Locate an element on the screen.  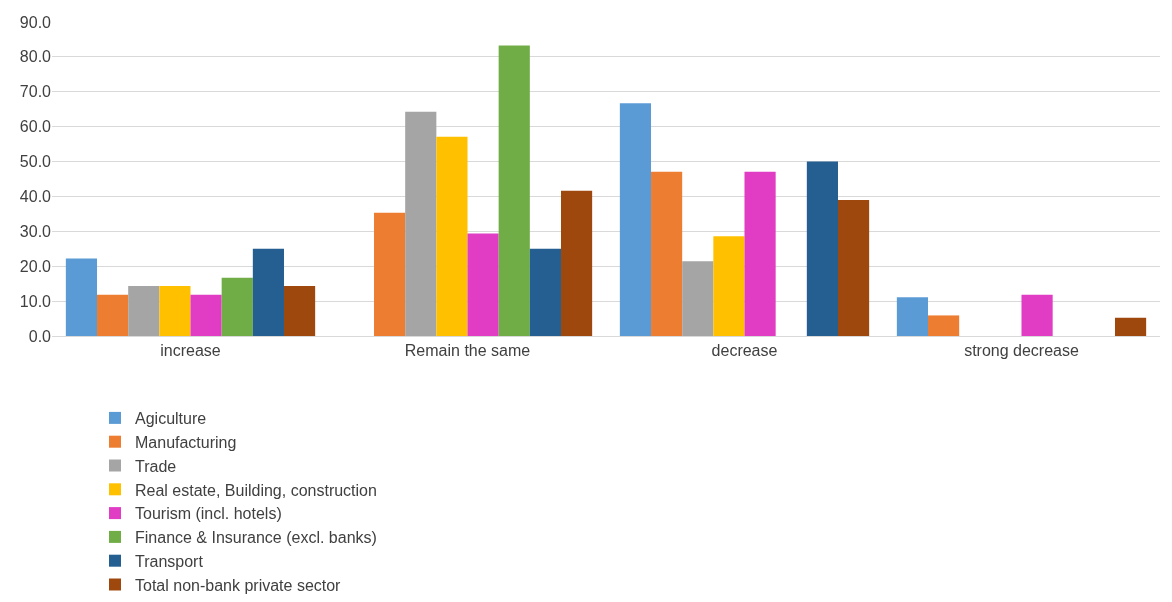
legend-label: Manufacturing is located at coordinates (186, 442).